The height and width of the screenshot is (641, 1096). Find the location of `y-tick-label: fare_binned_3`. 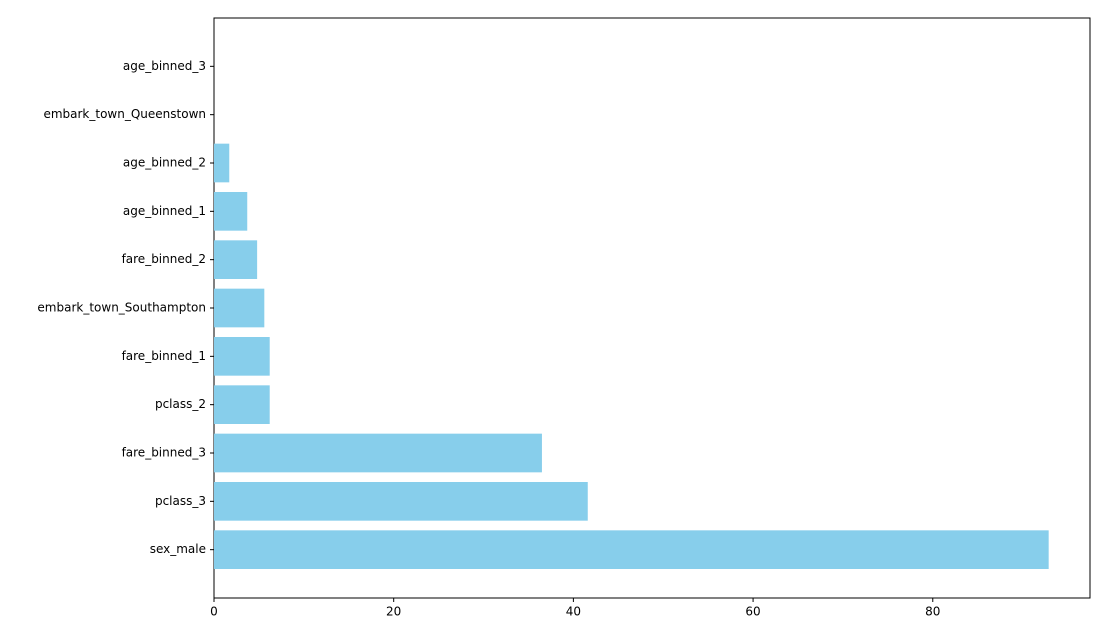

y-tick-label: fare_binned_3 is located at coordinates (164, 453).